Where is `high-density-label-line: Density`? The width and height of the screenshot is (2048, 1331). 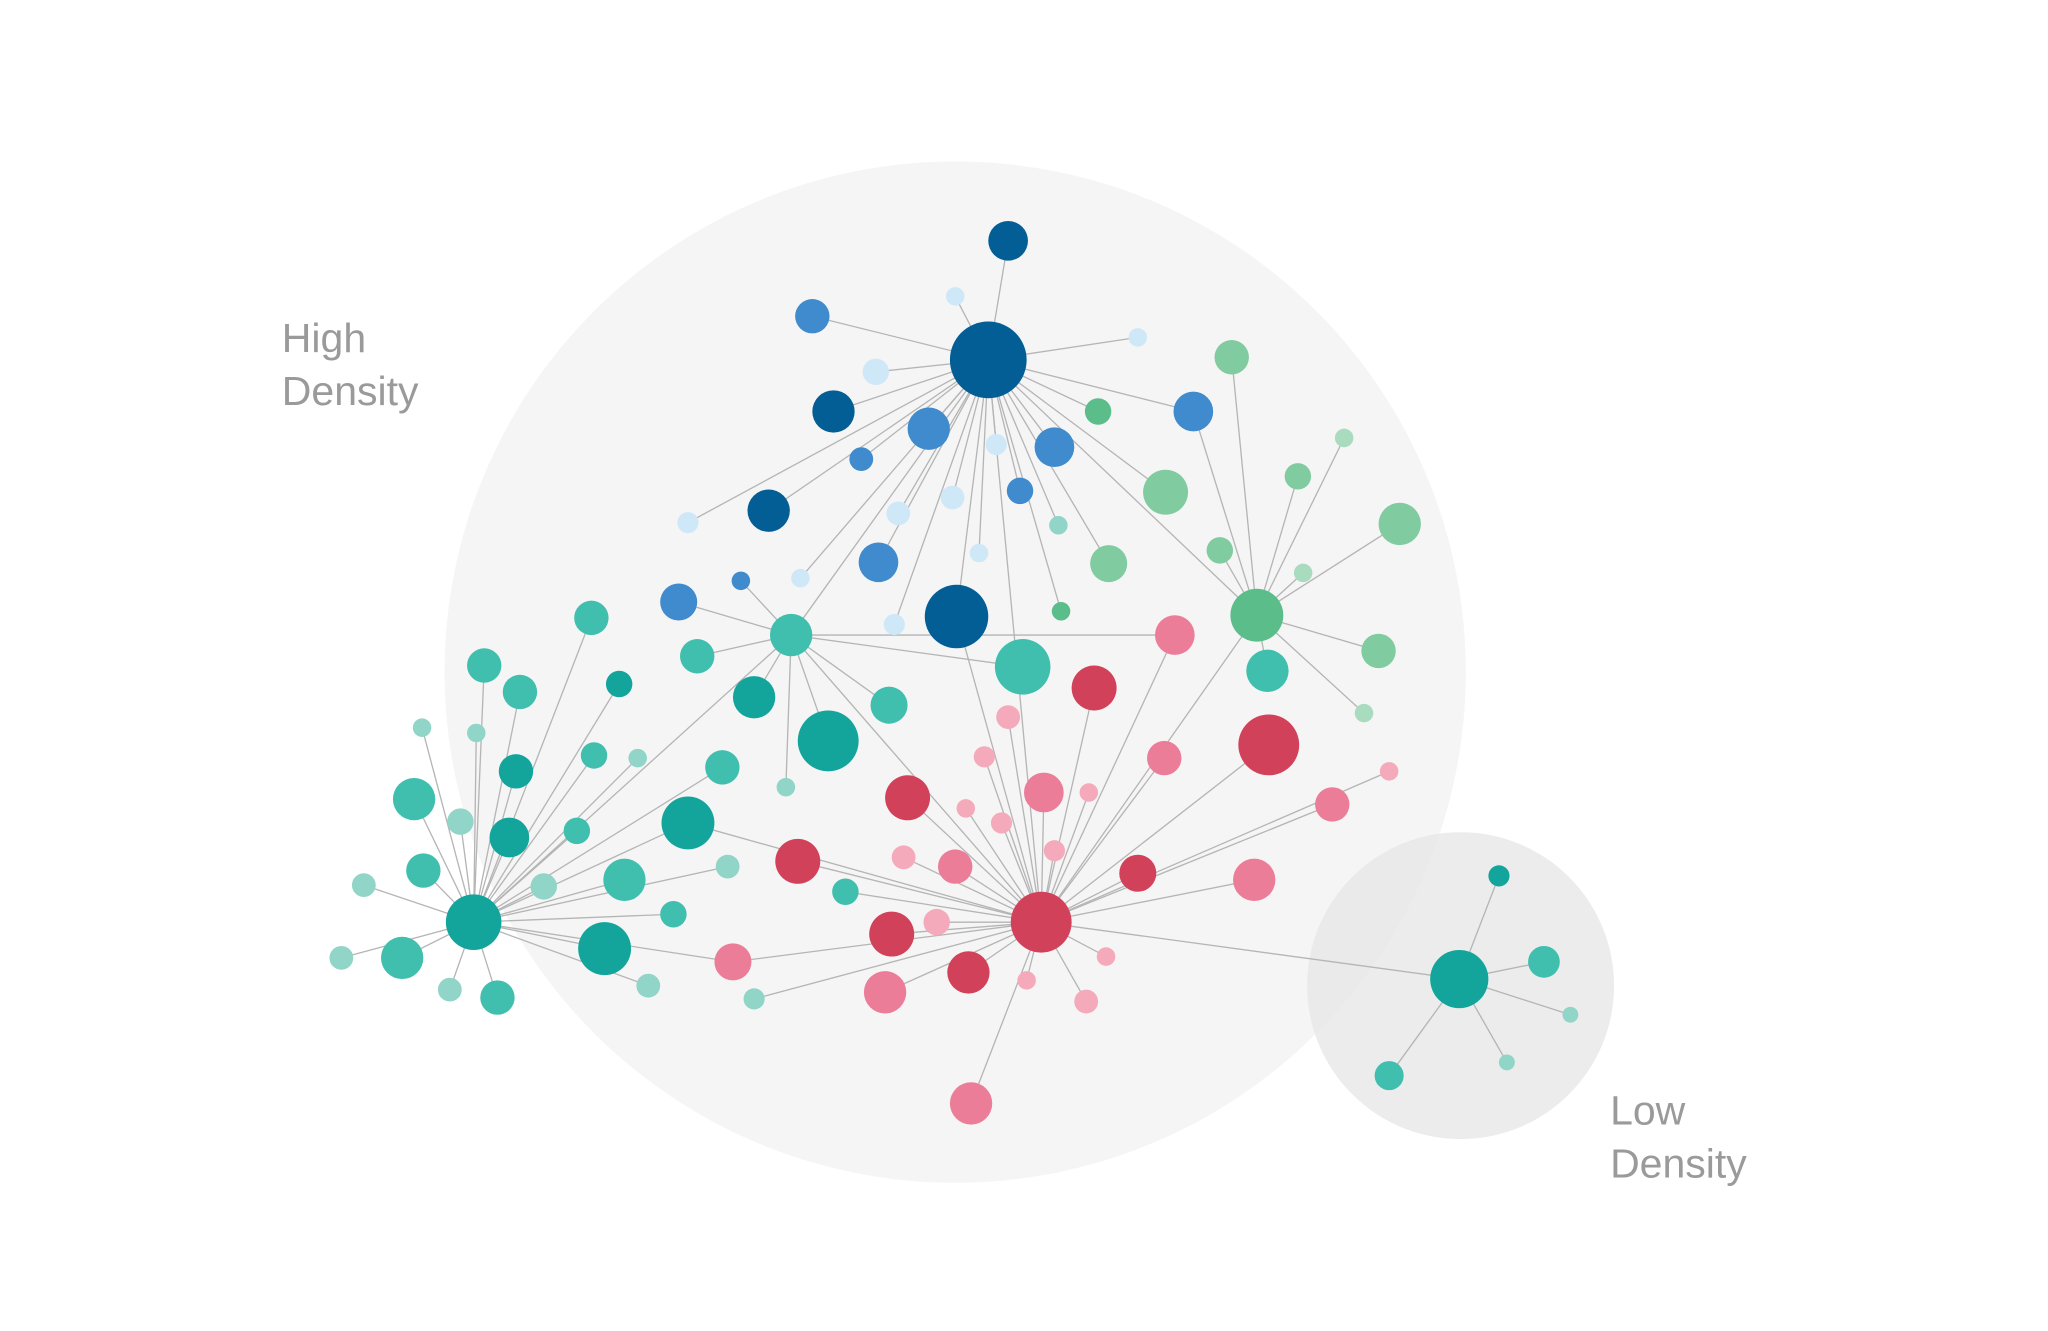
high-density-label-line: Density is located at coordinates (350, 391).